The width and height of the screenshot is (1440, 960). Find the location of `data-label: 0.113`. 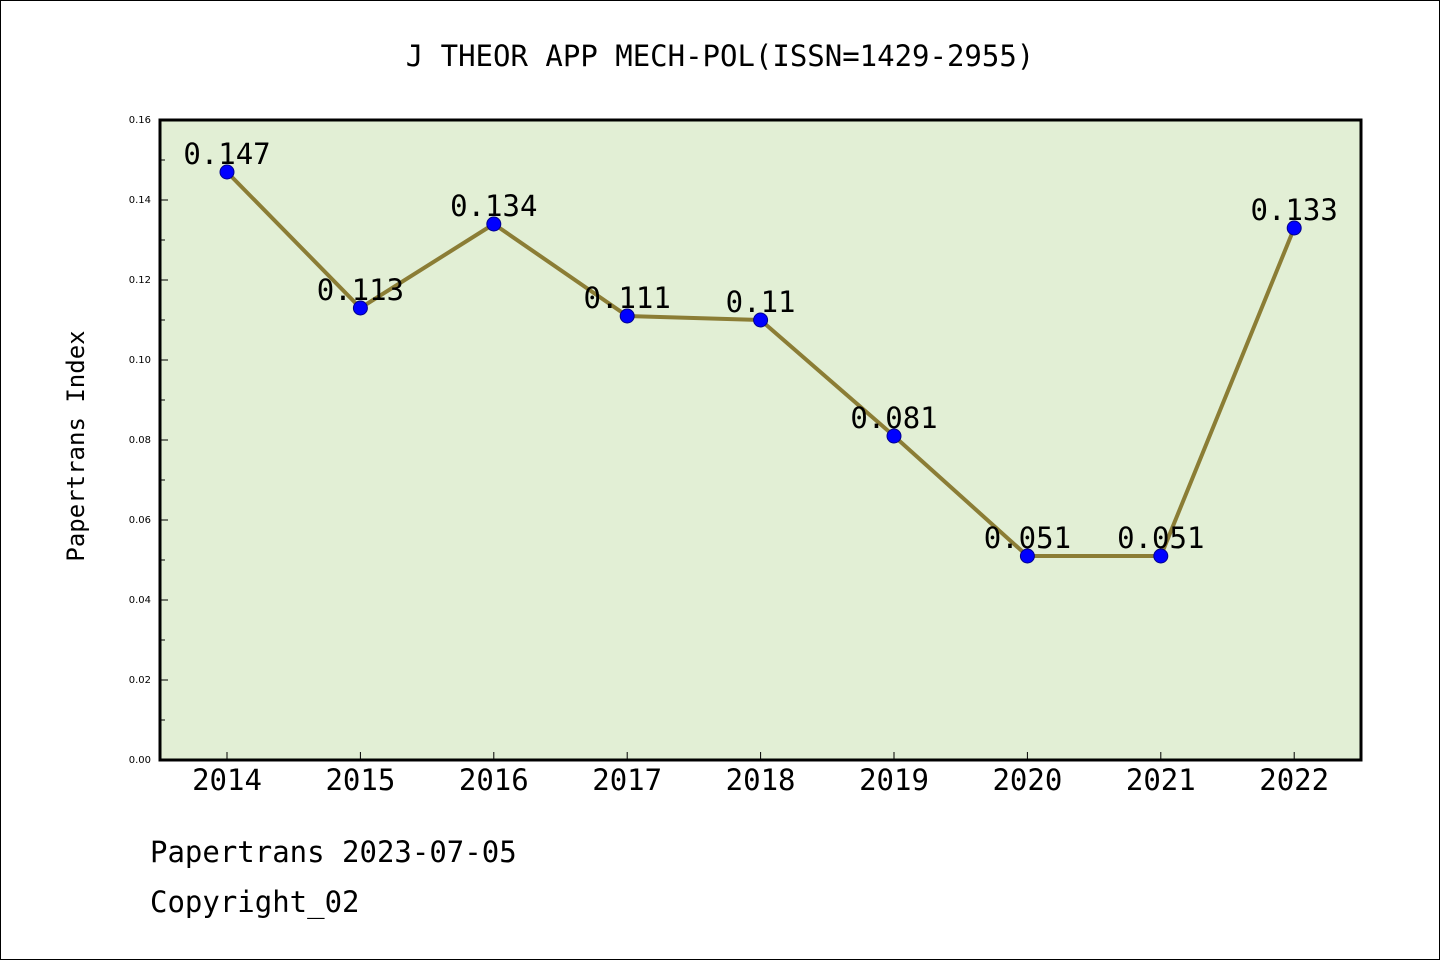

data-label: 0.113 is located at coordinates (360, 290).